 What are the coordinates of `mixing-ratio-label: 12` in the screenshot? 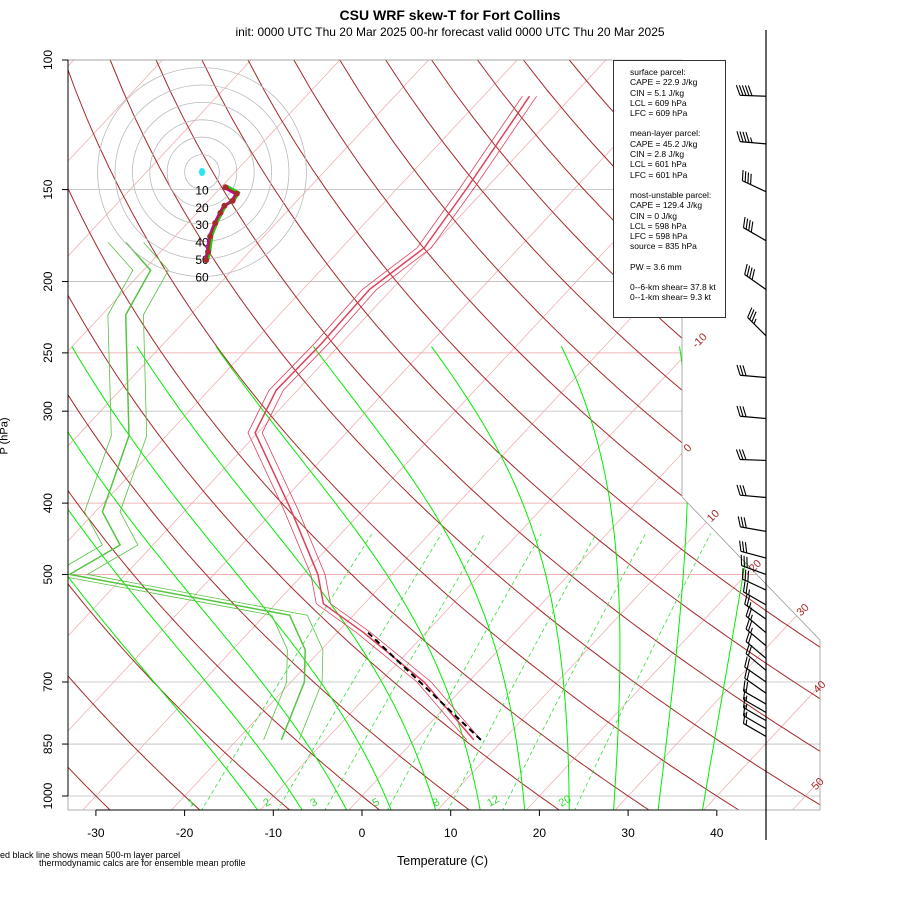 It's located at (493, 801).